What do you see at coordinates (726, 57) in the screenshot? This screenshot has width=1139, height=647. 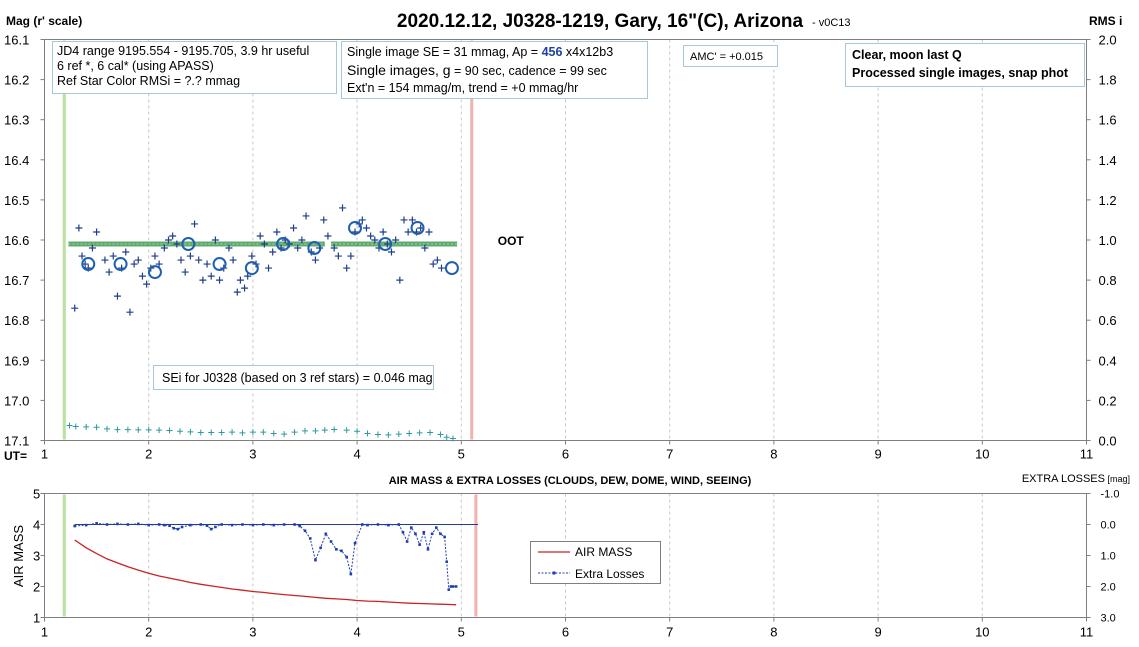 I see `amc-text: AMC' = +0.015` at bounding box center [726, 57].